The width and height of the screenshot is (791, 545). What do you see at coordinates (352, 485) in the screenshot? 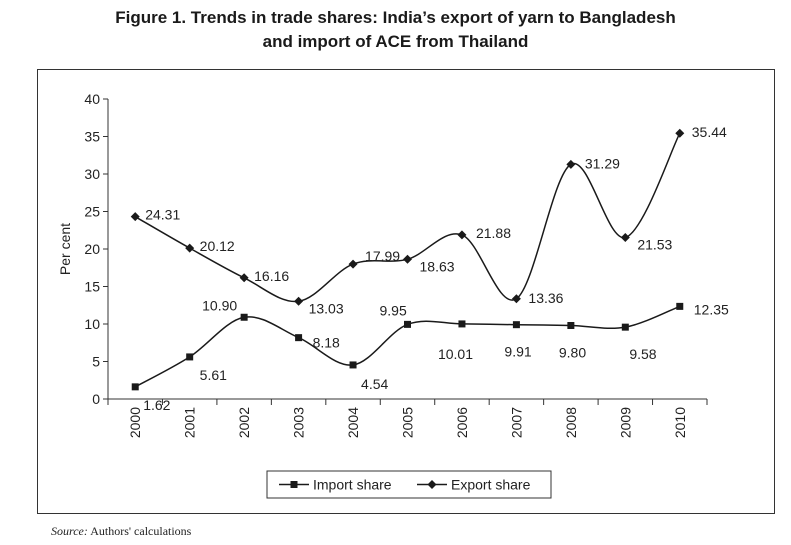
I see `legend-import-share-label: Import share` at bounding box center [352, 485].